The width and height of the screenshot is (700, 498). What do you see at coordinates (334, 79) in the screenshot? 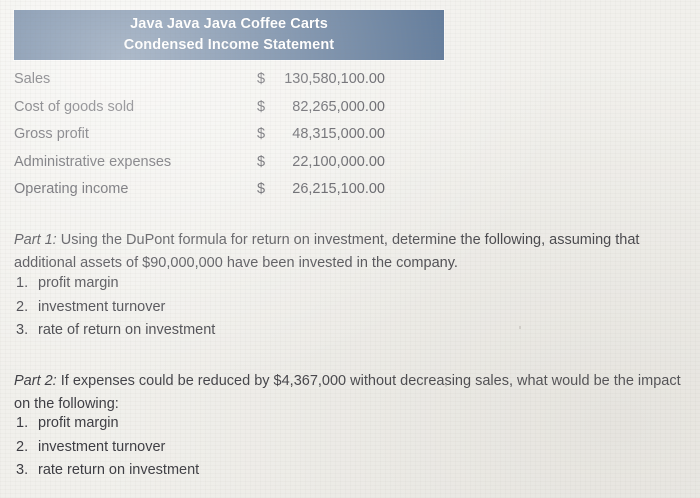
I see `row-amount: 130,580,100.00` at bounding box center [334, 79].